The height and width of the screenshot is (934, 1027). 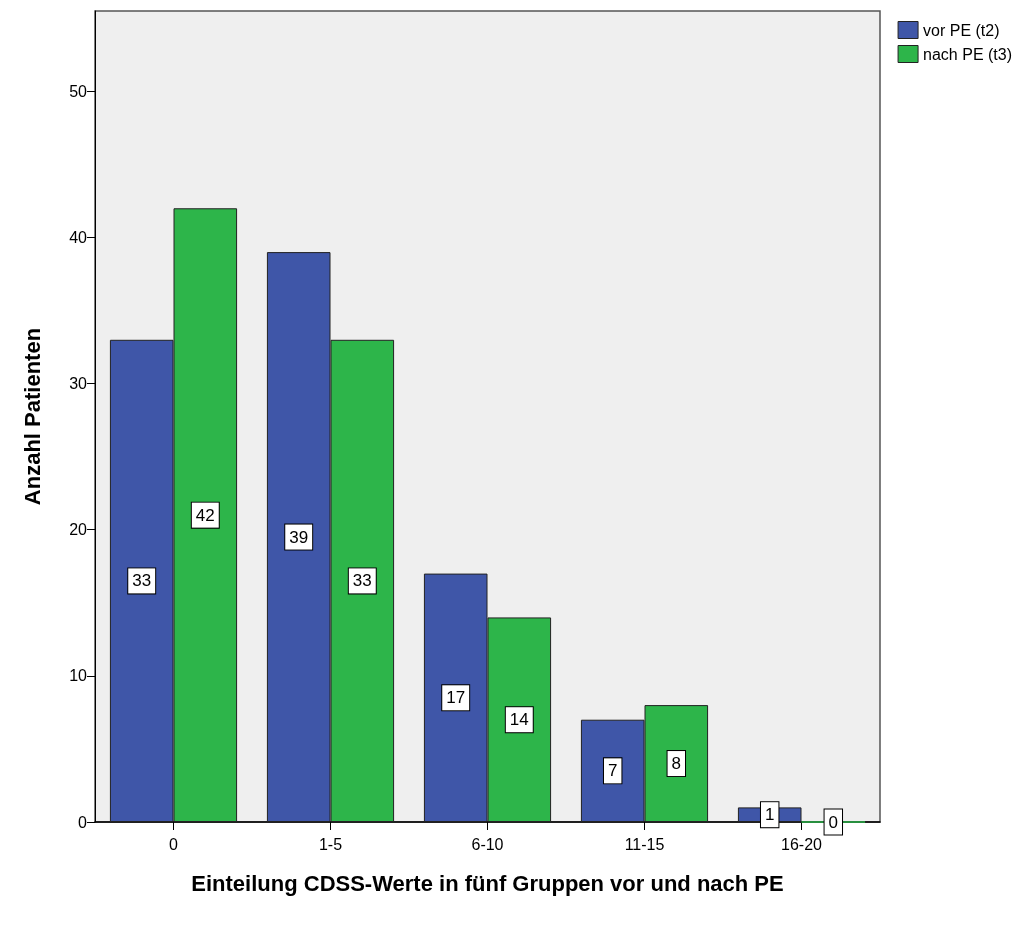 What do you see at coordinates (78, 384) in the screenshot?
I see `y-tick-label: 30` at bounding box center [78, 384].